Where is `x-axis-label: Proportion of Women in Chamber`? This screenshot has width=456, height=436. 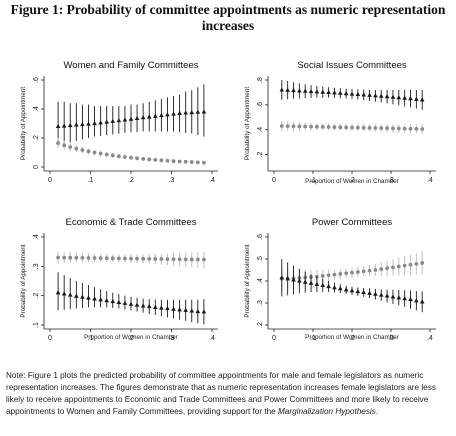 x-axis-label: Proportion of Women in Chamber is located at coordinates (352, 337).